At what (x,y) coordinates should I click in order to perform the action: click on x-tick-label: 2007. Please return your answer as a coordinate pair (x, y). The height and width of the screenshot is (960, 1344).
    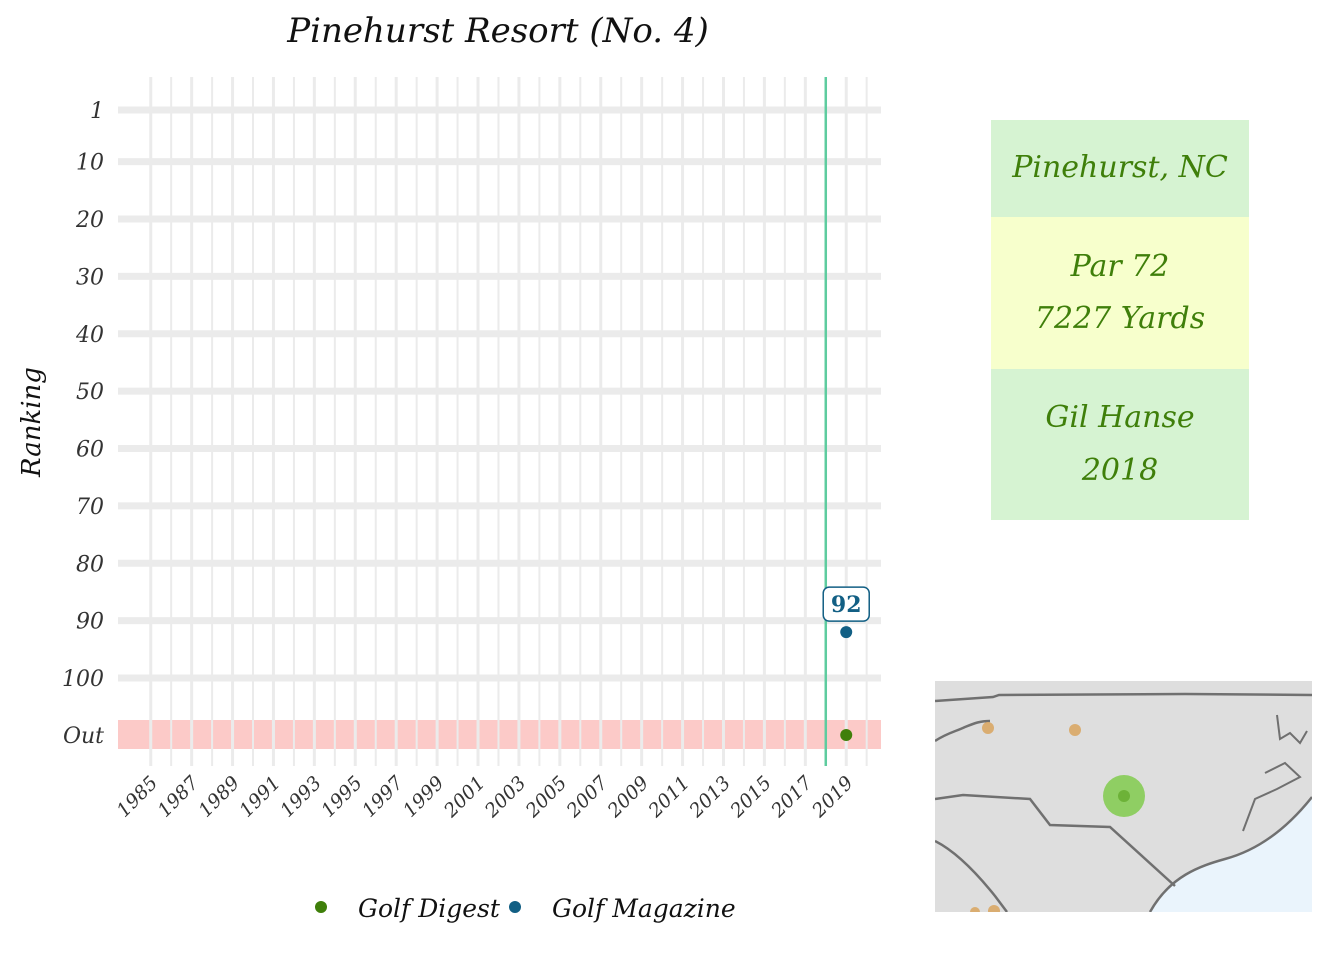
    Looking at the image, I should click on (587, 796).